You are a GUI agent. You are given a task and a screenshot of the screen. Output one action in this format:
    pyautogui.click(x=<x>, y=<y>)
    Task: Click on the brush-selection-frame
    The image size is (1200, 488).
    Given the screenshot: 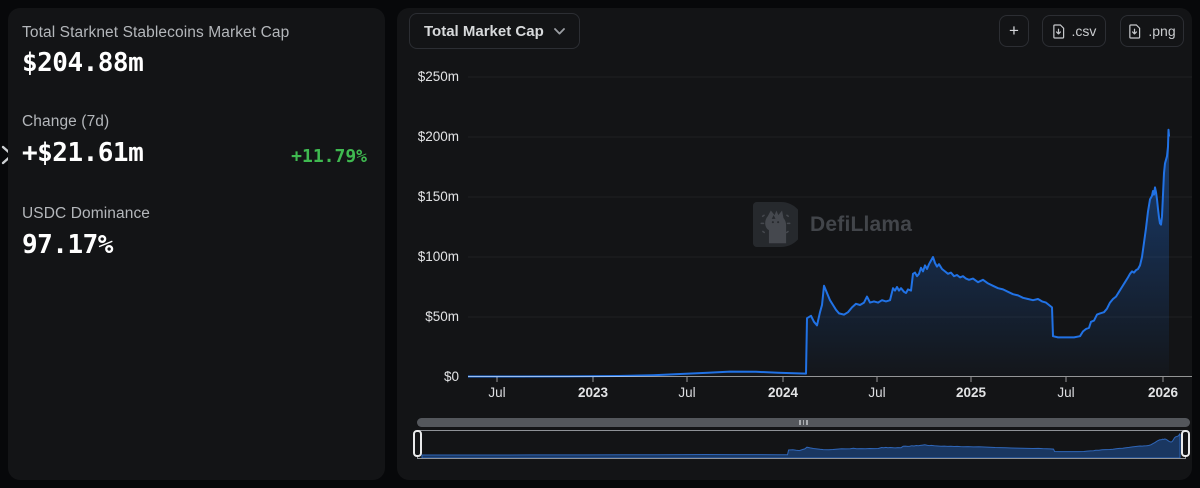 What is the action you would take?
    pyautogui.click(x=801, y=444)
    